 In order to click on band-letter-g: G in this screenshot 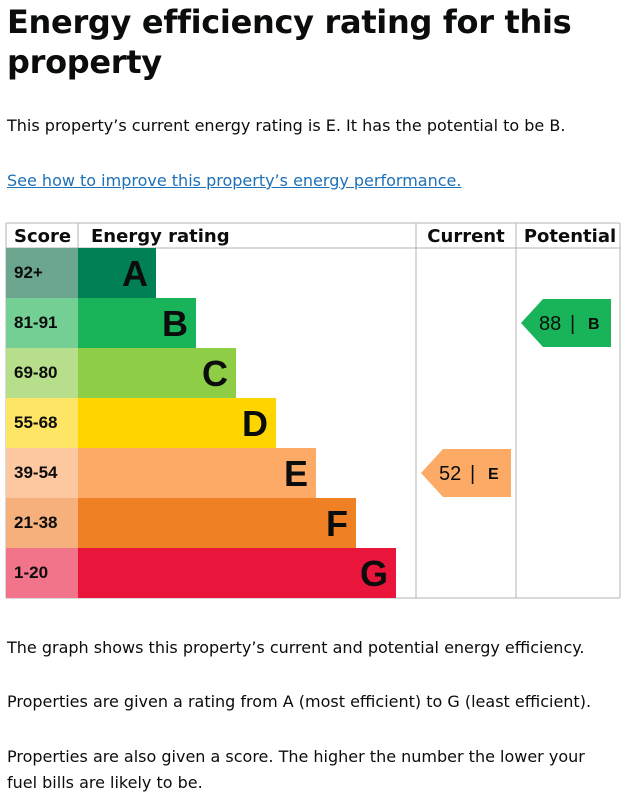, I will do `click(374, 573)`.